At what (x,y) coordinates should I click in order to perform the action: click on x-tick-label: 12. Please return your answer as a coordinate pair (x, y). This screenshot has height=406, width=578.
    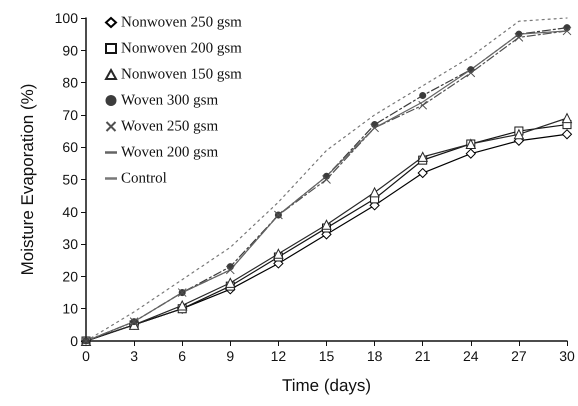
    Looking at the image, I should click on (278, 356).